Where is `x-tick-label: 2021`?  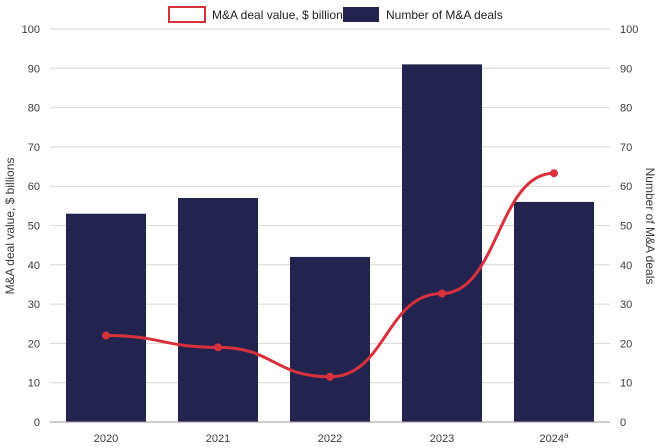
x-tick-label: 2021 is located at coordinates (218, 439).